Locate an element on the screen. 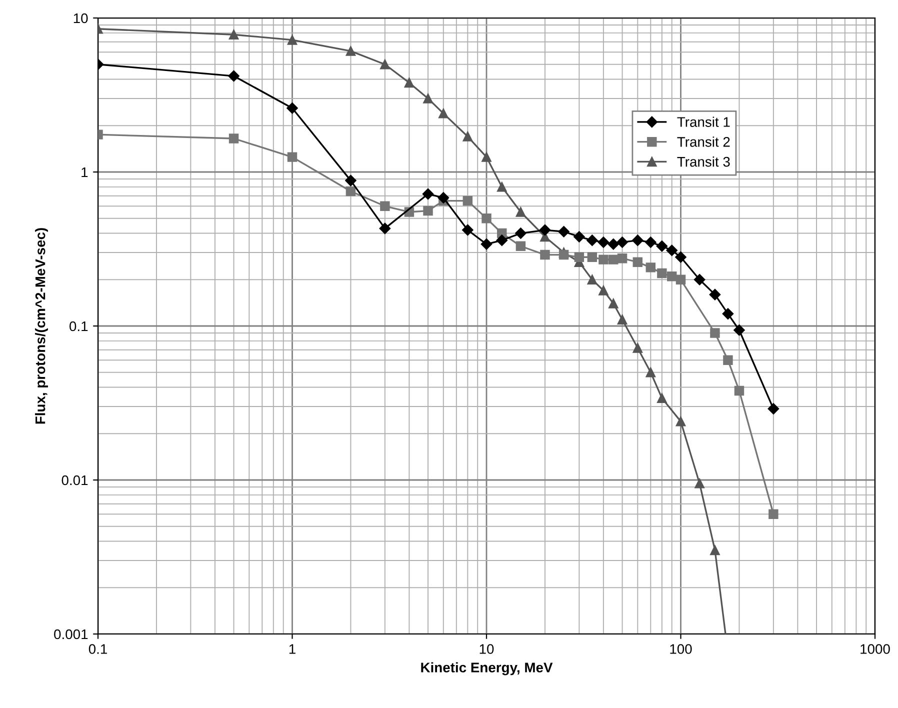  y-tick-label: 0.01 is located at coordinates (75, 480).